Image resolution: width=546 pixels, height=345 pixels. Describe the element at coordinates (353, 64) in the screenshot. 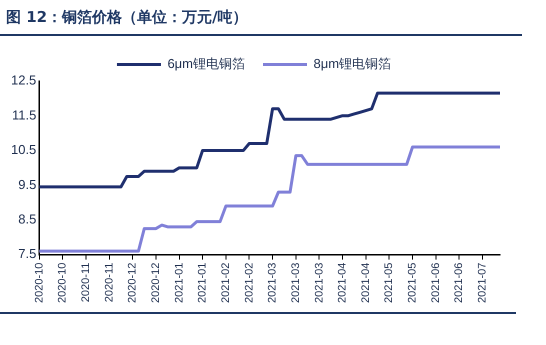

I see `legend-label: 8μm锂电铜箔` at that location.